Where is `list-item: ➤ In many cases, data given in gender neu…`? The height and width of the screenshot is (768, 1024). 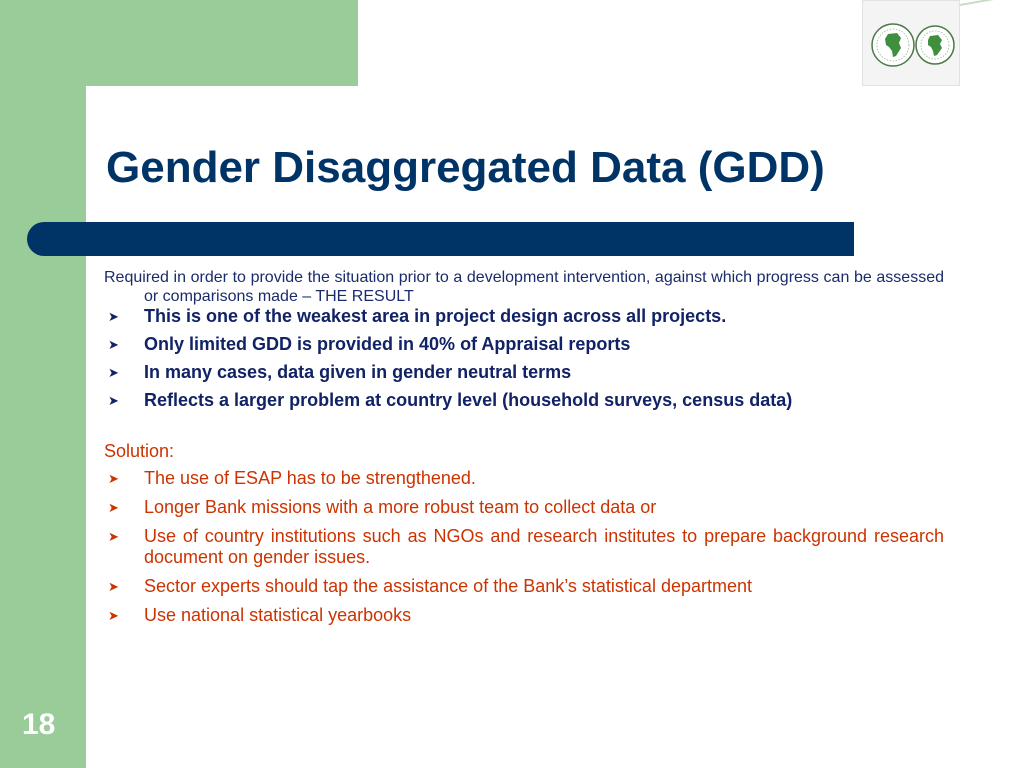 list-item: ➤ In many cases, data given in gender neu… is located at coordinates (524, 372).